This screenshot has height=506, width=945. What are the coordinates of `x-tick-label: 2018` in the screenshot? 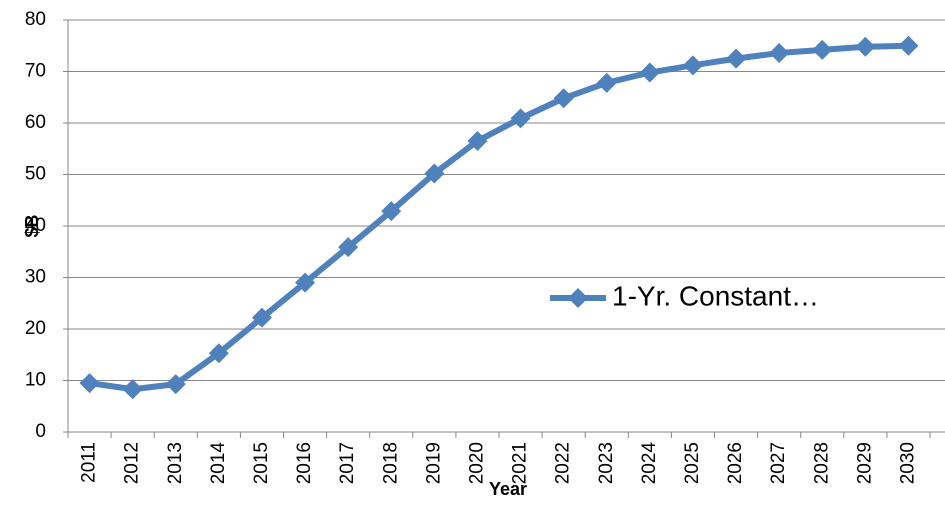 It's located at (390, 463).